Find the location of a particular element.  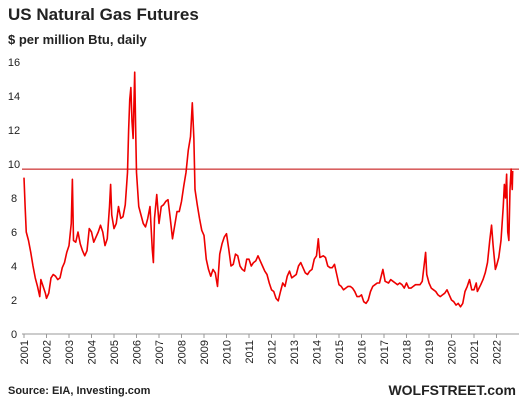

chart-subtitle: $ per million Btu, daily is located at coordinates (77, 39).